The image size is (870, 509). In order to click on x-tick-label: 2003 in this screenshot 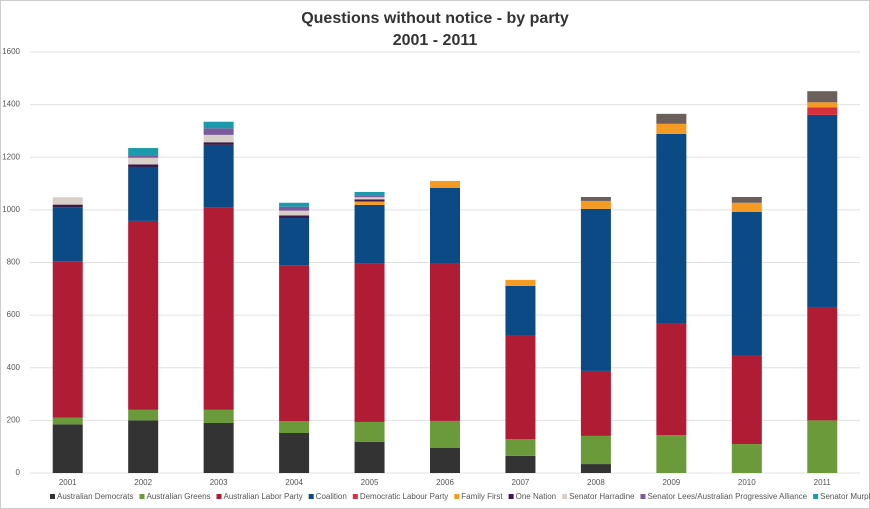, I will do `click(219, 482)`.